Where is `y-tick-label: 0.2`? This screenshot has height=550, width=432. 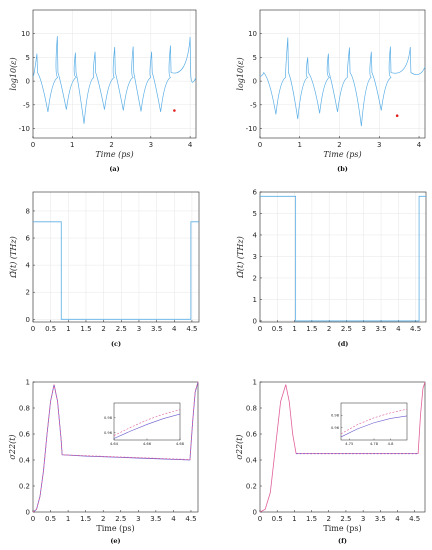
y-tick-label: 0.2 is located at coordinates (24, 487).